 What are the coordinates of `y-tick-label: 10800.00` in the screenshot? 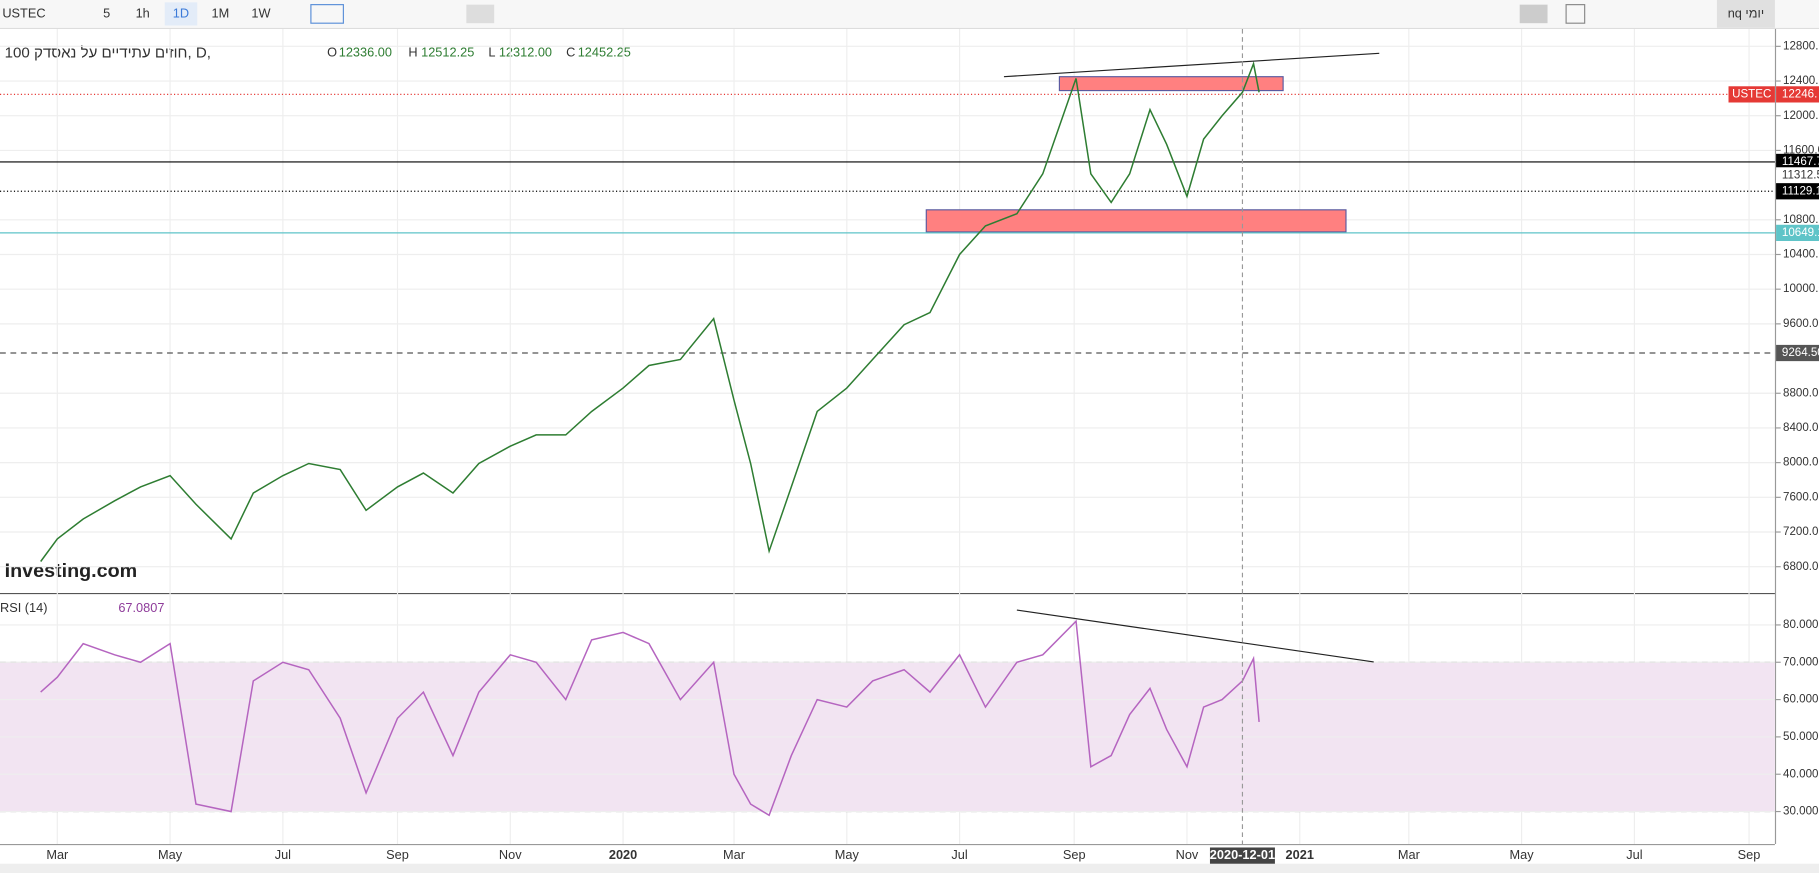 It's located at (1801, 220).